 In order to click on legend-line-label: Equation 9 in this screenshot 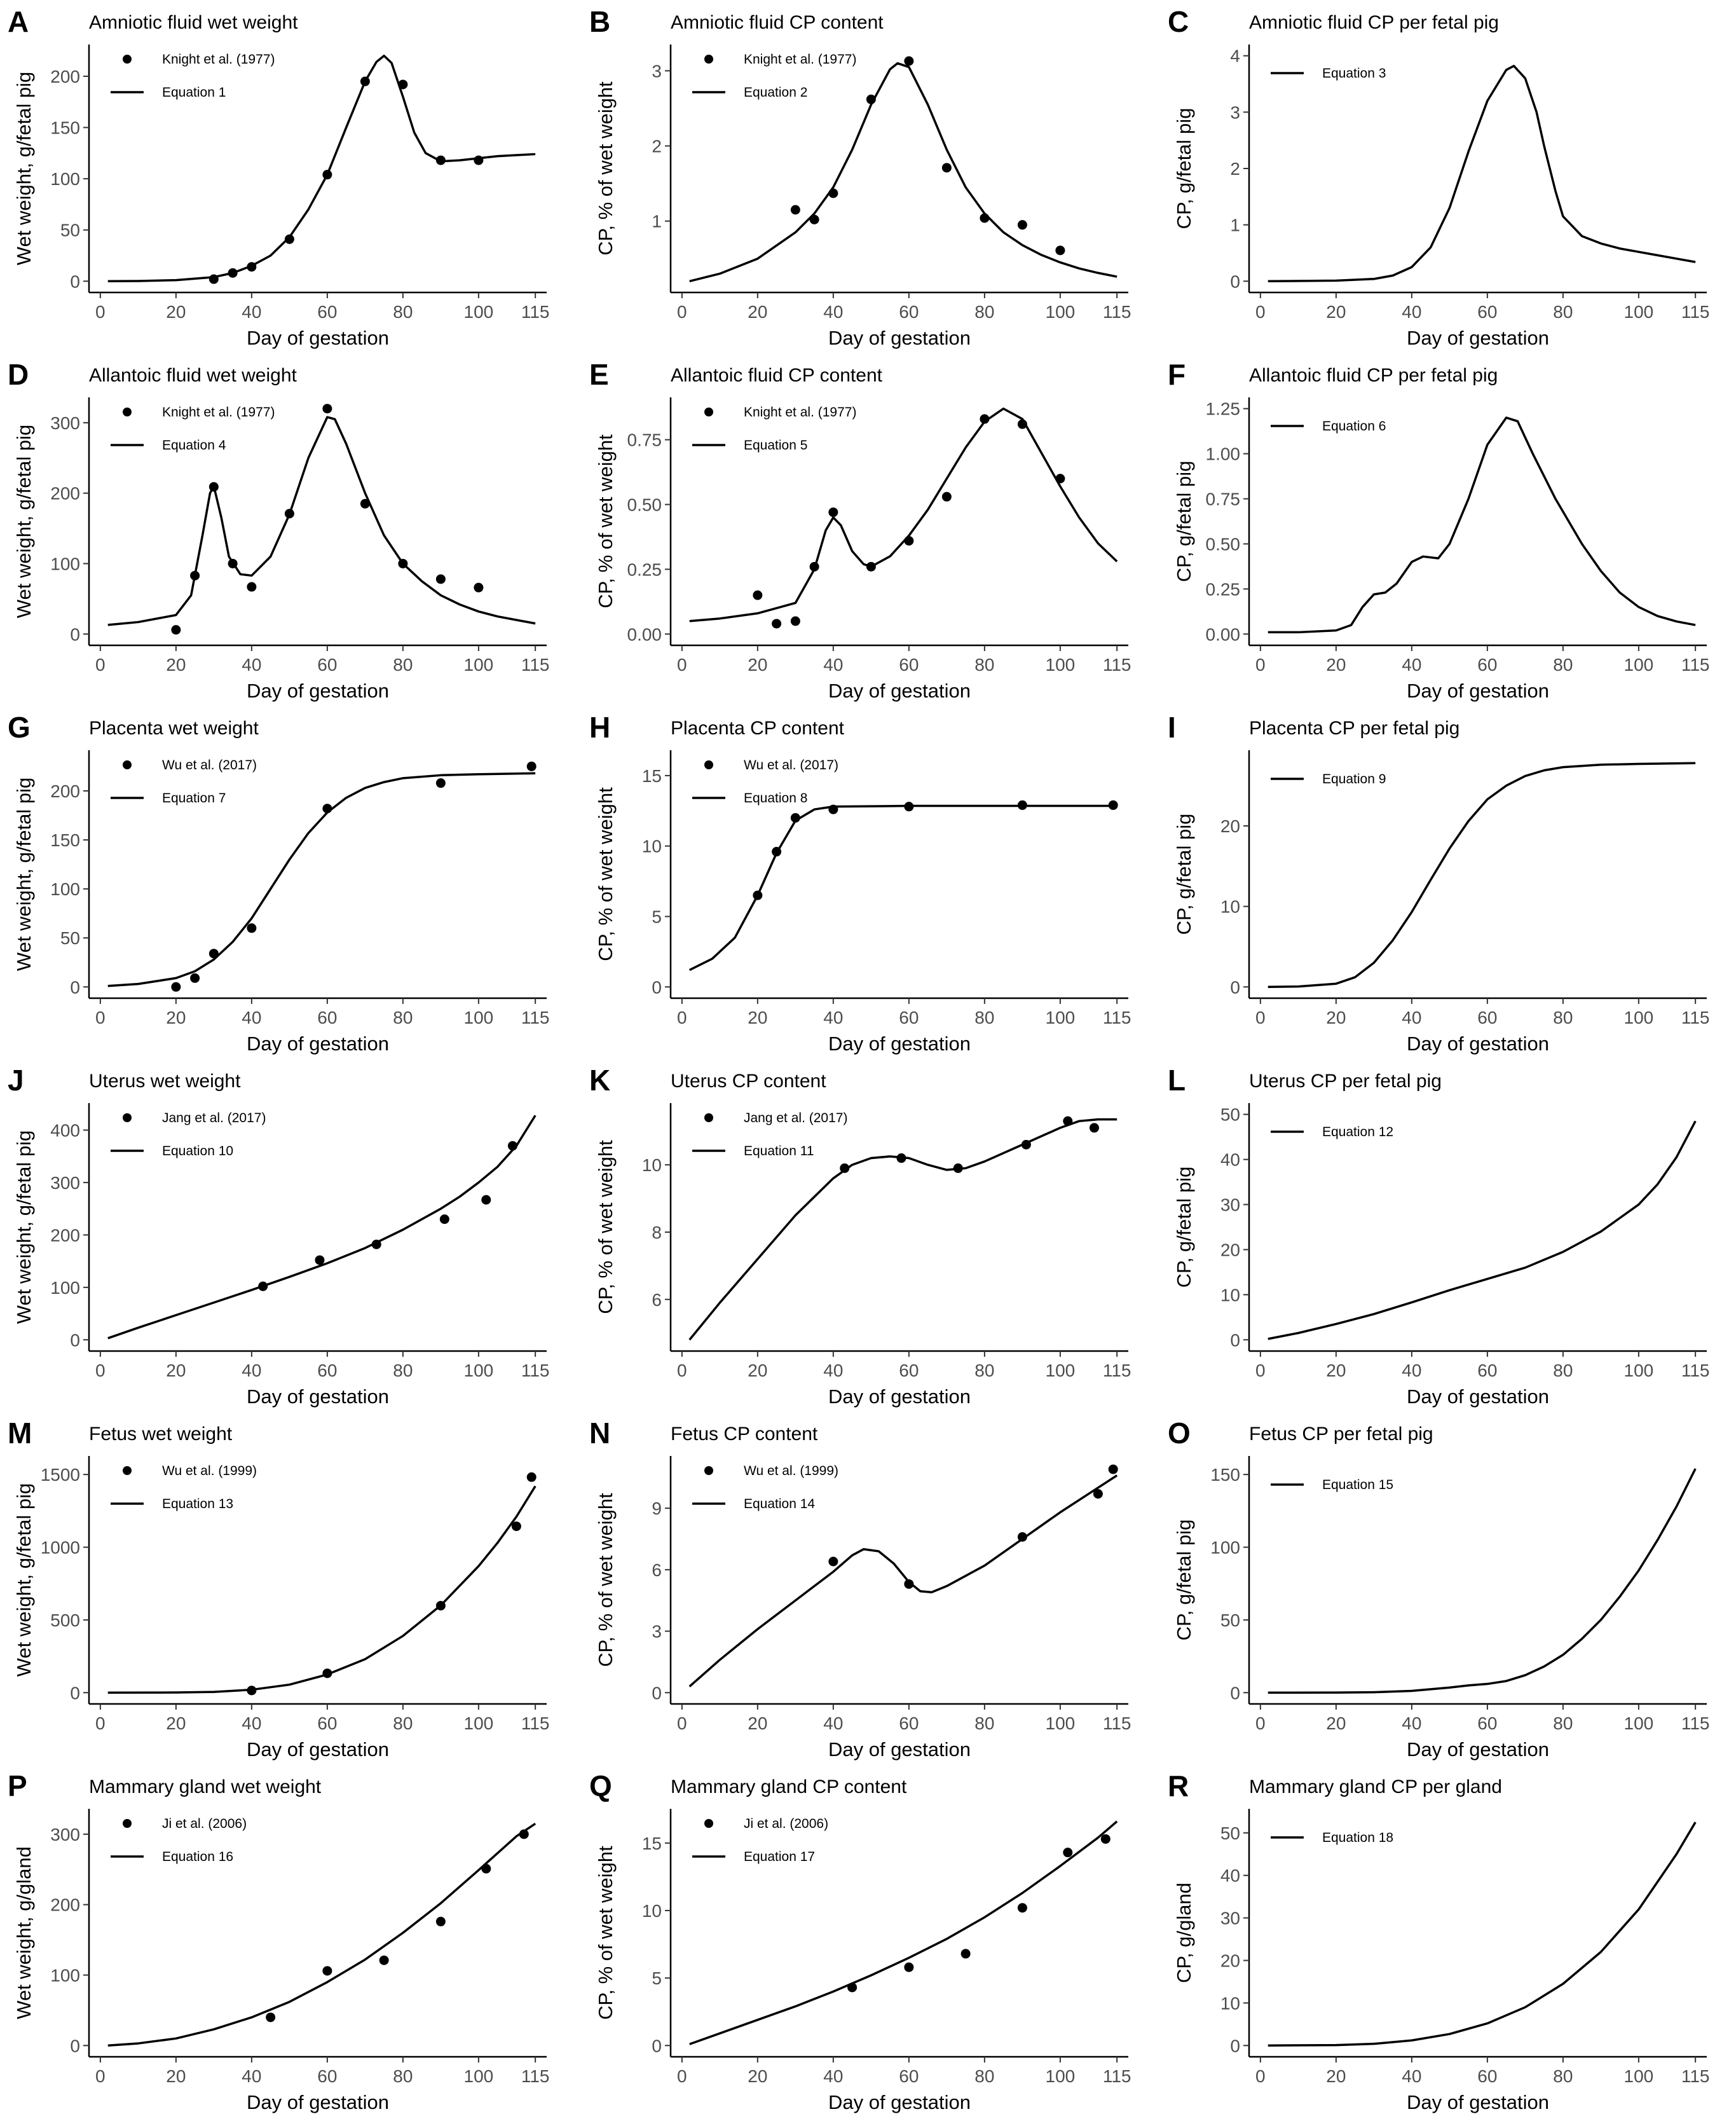, I will do `click(1354, 779)`.